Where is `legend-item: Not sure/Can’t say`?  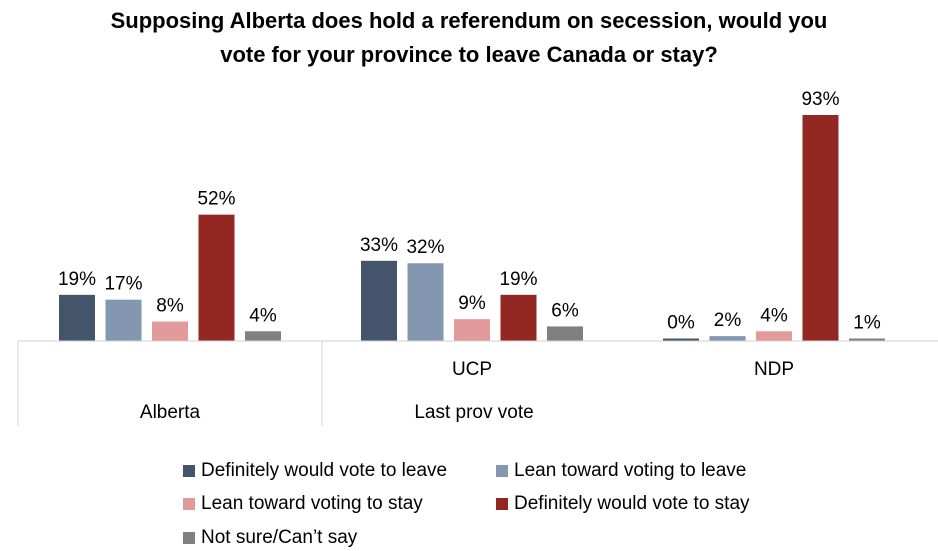 legend-item: Not sure/Can’t say is located at coordinates (270, 538).